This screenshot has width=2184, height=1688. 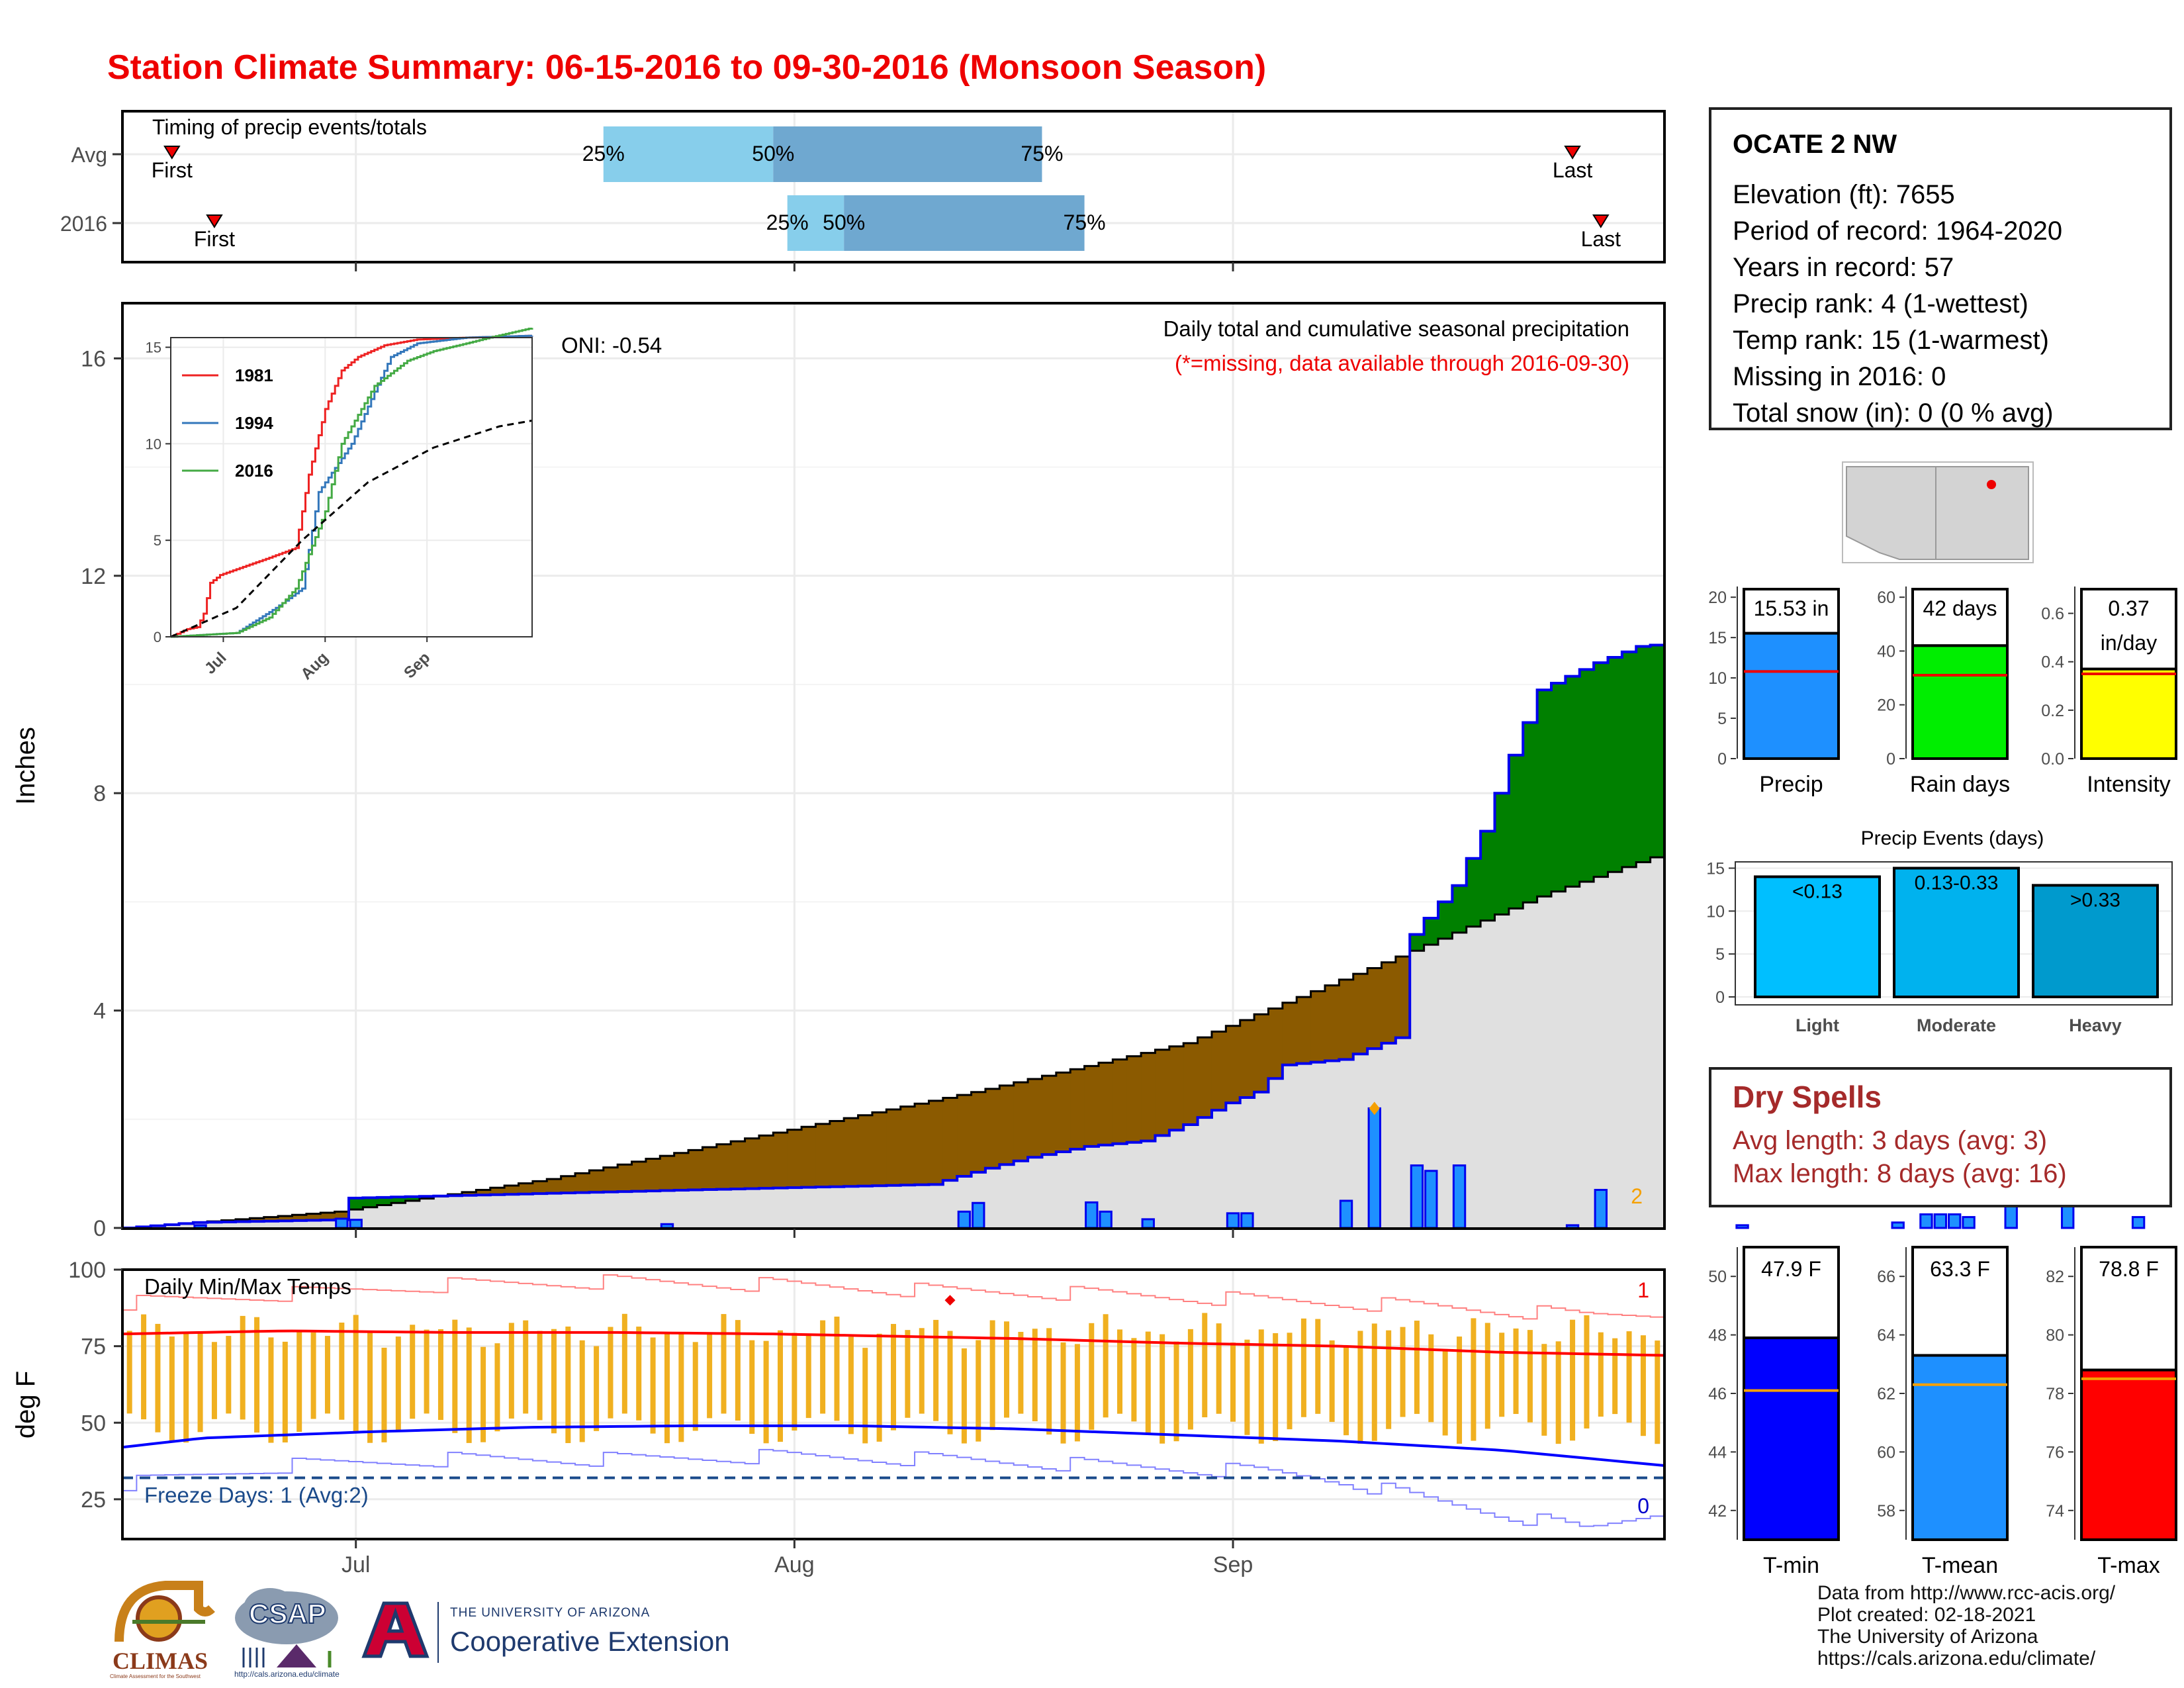 I want to click on temp-ytick-label: 25, so click(x=93, y=1500).